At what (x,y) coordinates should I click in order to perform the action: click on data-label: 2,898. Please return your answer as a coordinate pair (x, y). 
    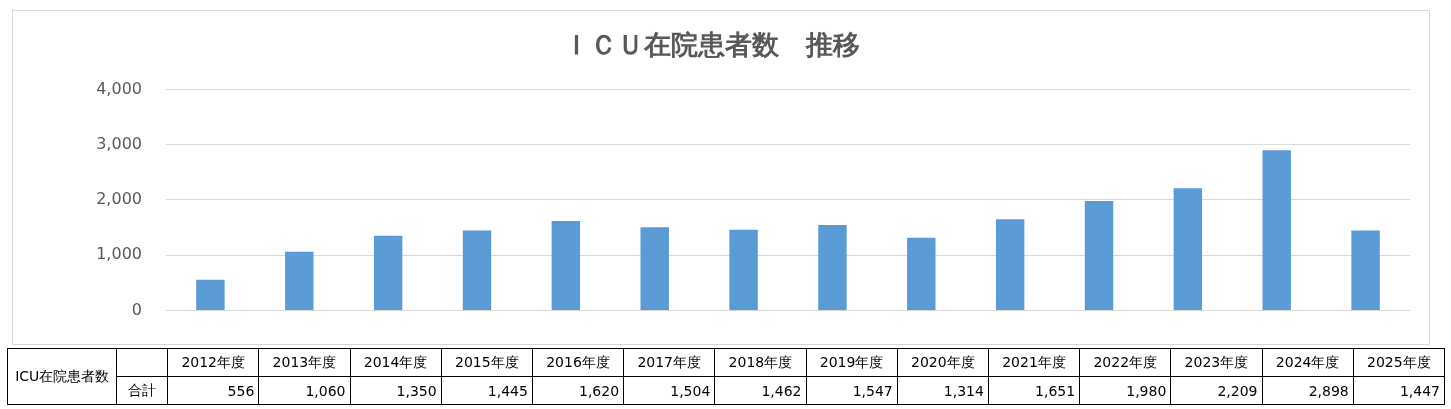
    Looking at the image, I should click on (1308, 390).